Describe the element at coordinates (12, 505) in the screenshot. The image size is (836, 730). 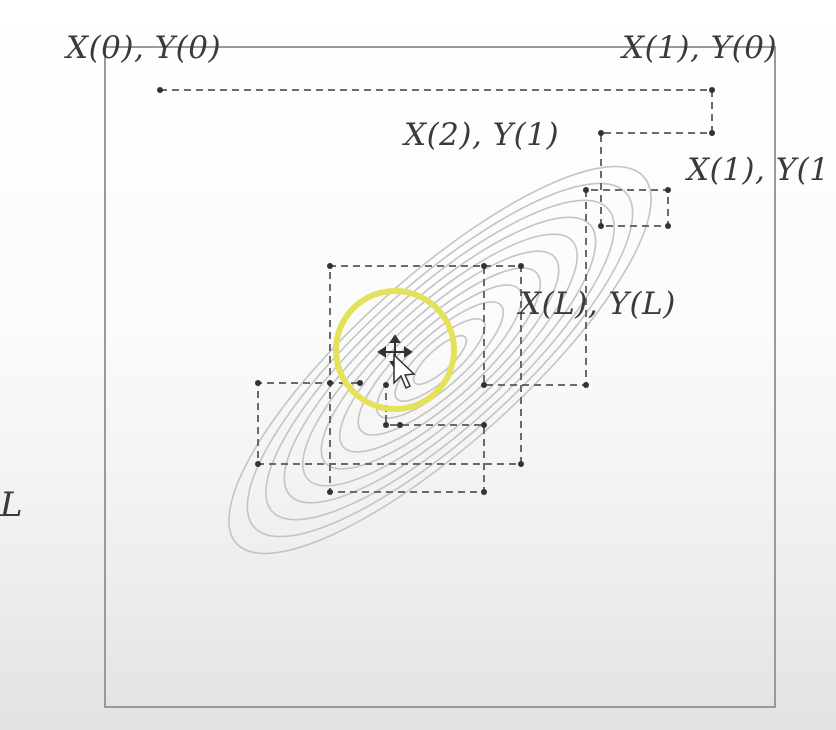
I see `label-l: L` at that location.